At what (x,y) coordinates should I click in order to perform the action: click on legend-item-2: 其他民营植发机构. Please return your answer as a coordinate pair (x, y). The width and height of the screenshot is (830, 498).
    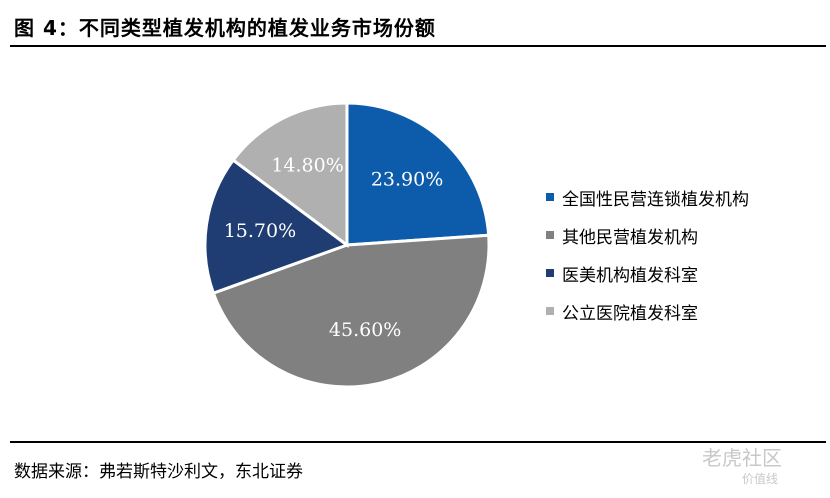
    Looking at the image, I should click on (647, 235).